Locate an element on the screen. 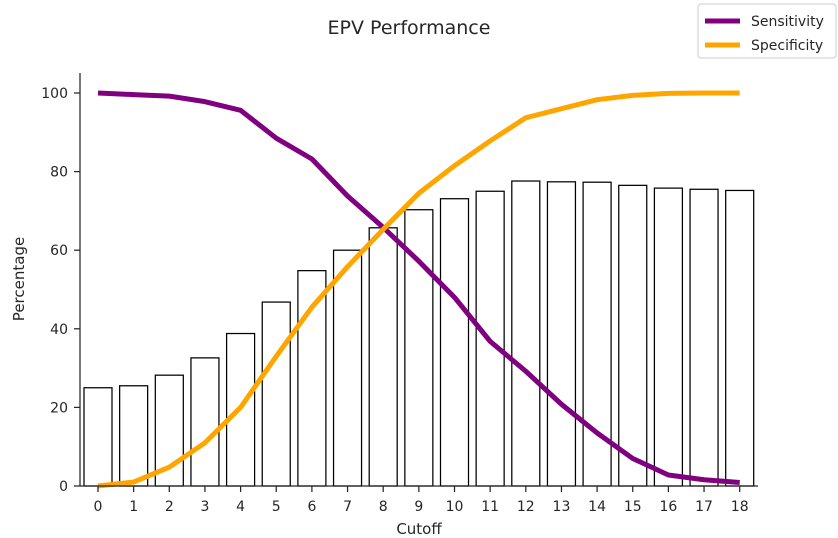  legend-label-sensitivity: Sensitivity is located at coordinates (787, 22).